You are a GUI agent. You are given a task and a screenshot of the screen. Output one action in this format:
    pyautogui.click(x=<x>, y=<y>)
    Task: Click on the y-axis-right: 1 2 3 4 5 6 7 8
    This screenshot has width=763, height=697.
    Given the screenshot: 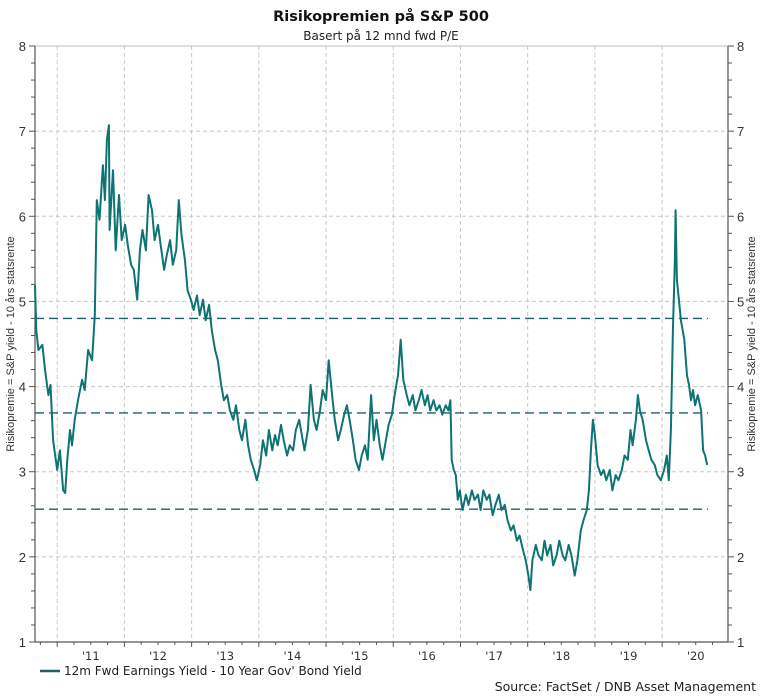 What is the action you would take?
    pyautogui.click(x=736, y=344)
    